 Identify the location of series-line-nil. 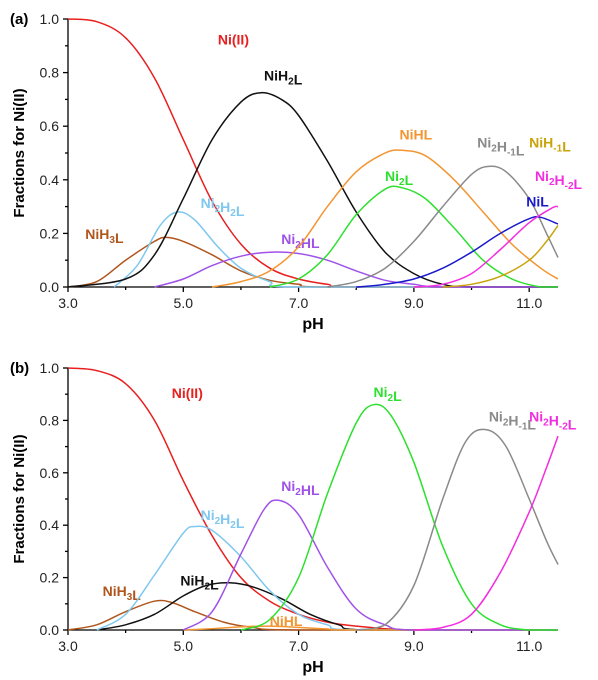
(457, 251).